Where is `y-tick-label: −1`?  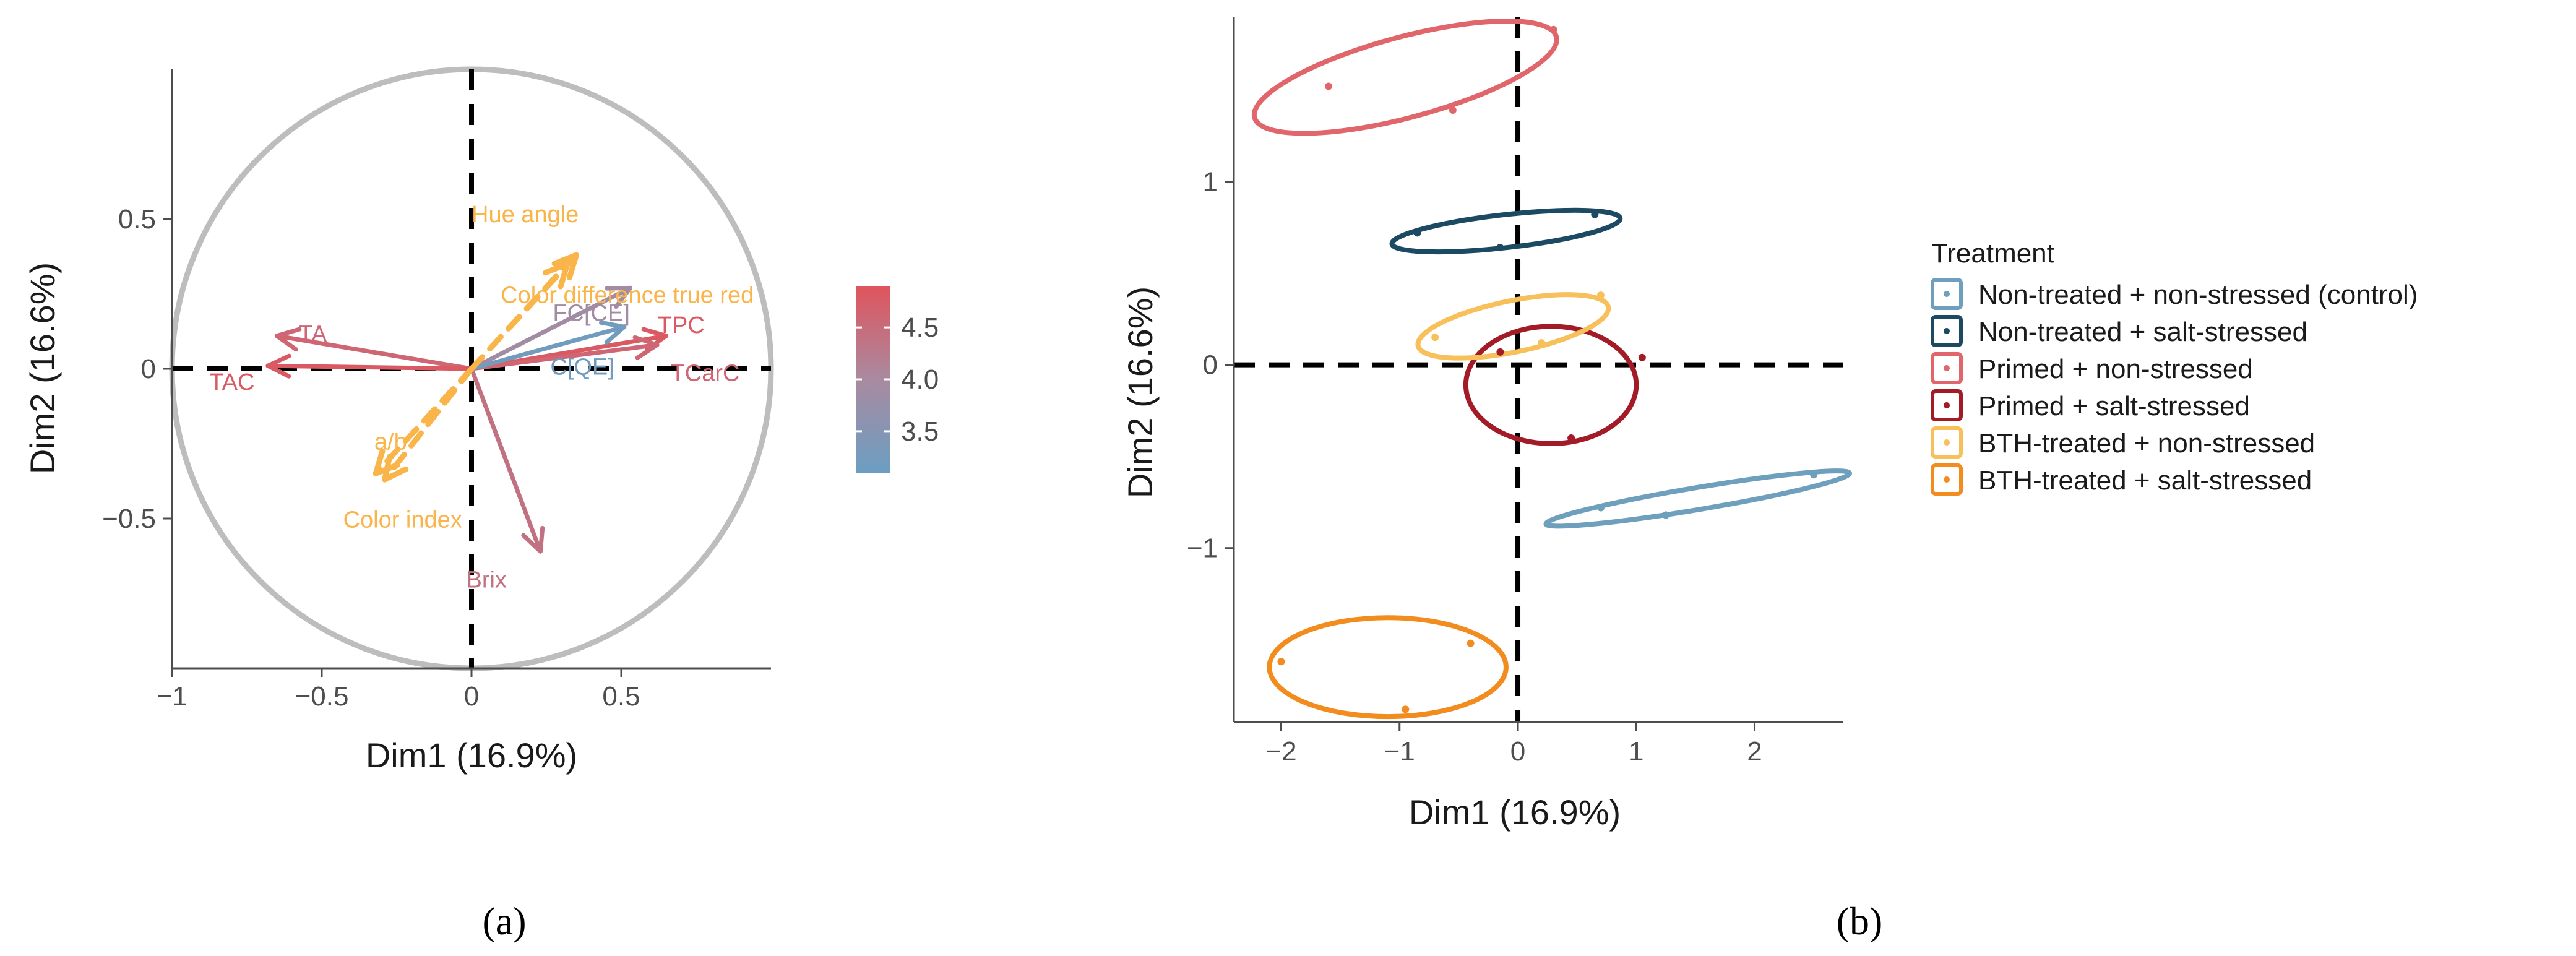
y-tick-label: −1 is located at coordinates (1202, 548).